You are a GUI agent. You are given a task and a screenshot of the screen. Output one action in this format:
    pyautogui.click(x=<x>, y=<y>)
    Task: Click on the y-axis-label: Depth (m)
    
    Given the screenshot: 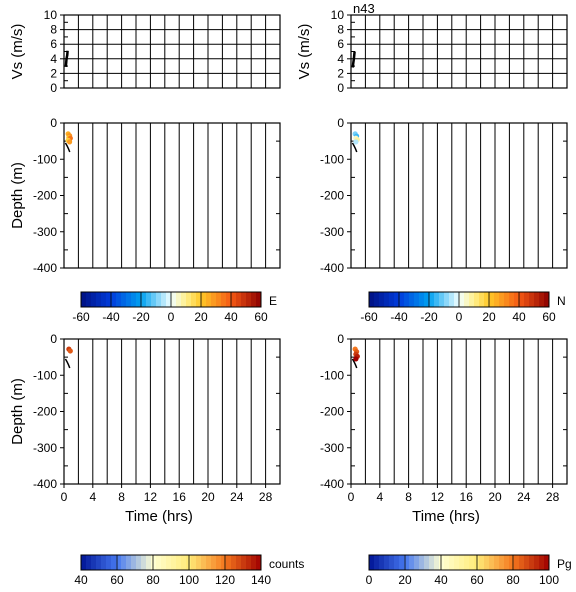 What is the action you would take?
    pyautogui.click(x=17, y=411)
    